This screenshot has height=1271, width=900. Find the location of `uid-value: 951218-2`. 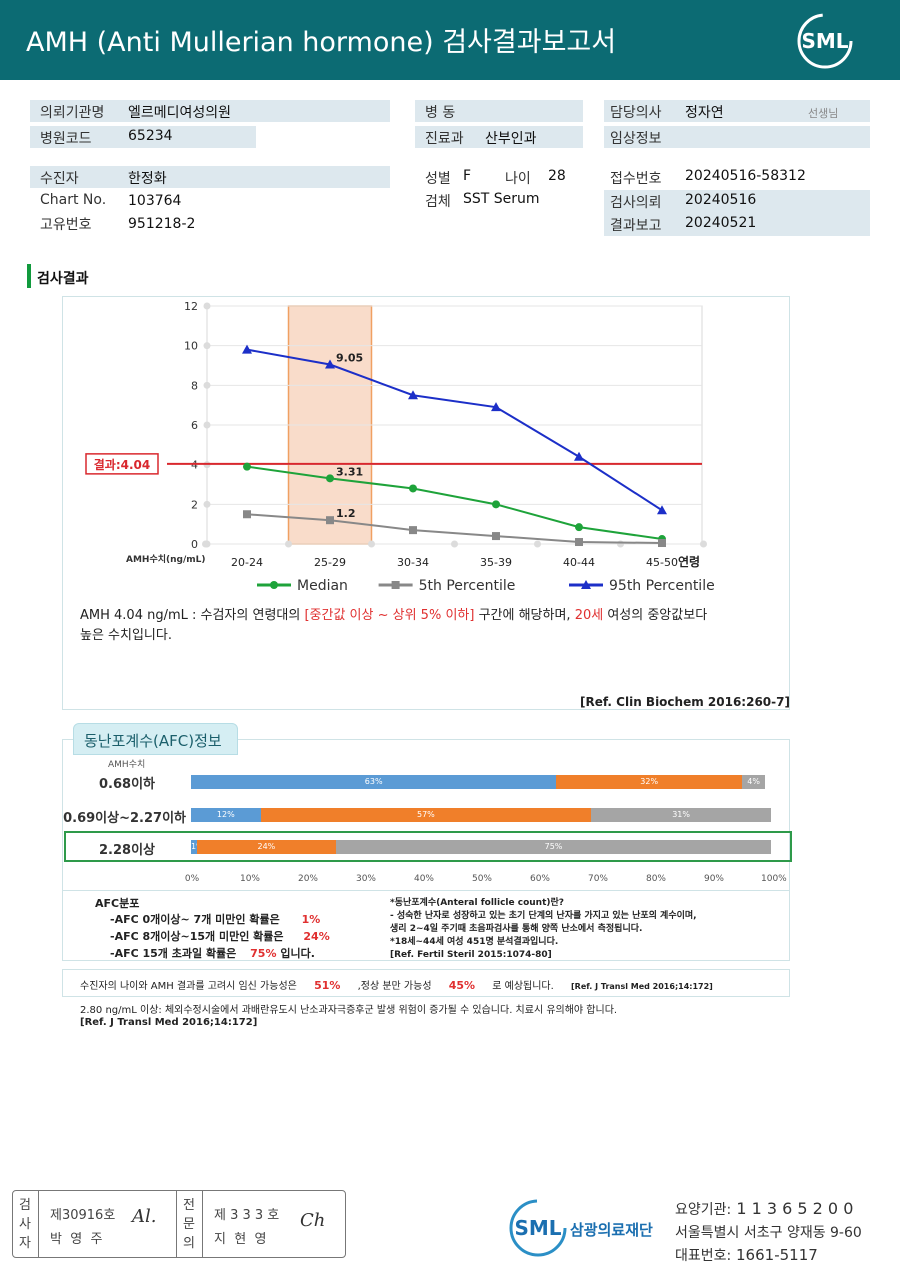

uid-value: 951218-2 is located at coordinates (162, 224).